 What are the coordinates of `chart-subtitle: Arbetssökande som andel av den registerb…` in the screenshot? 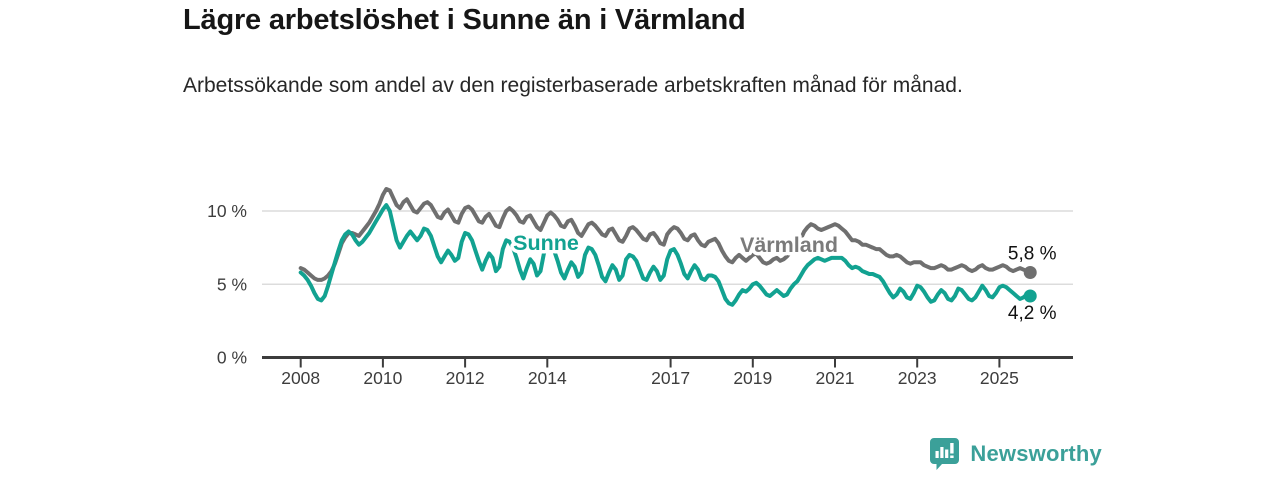 It's located at (573, 85).